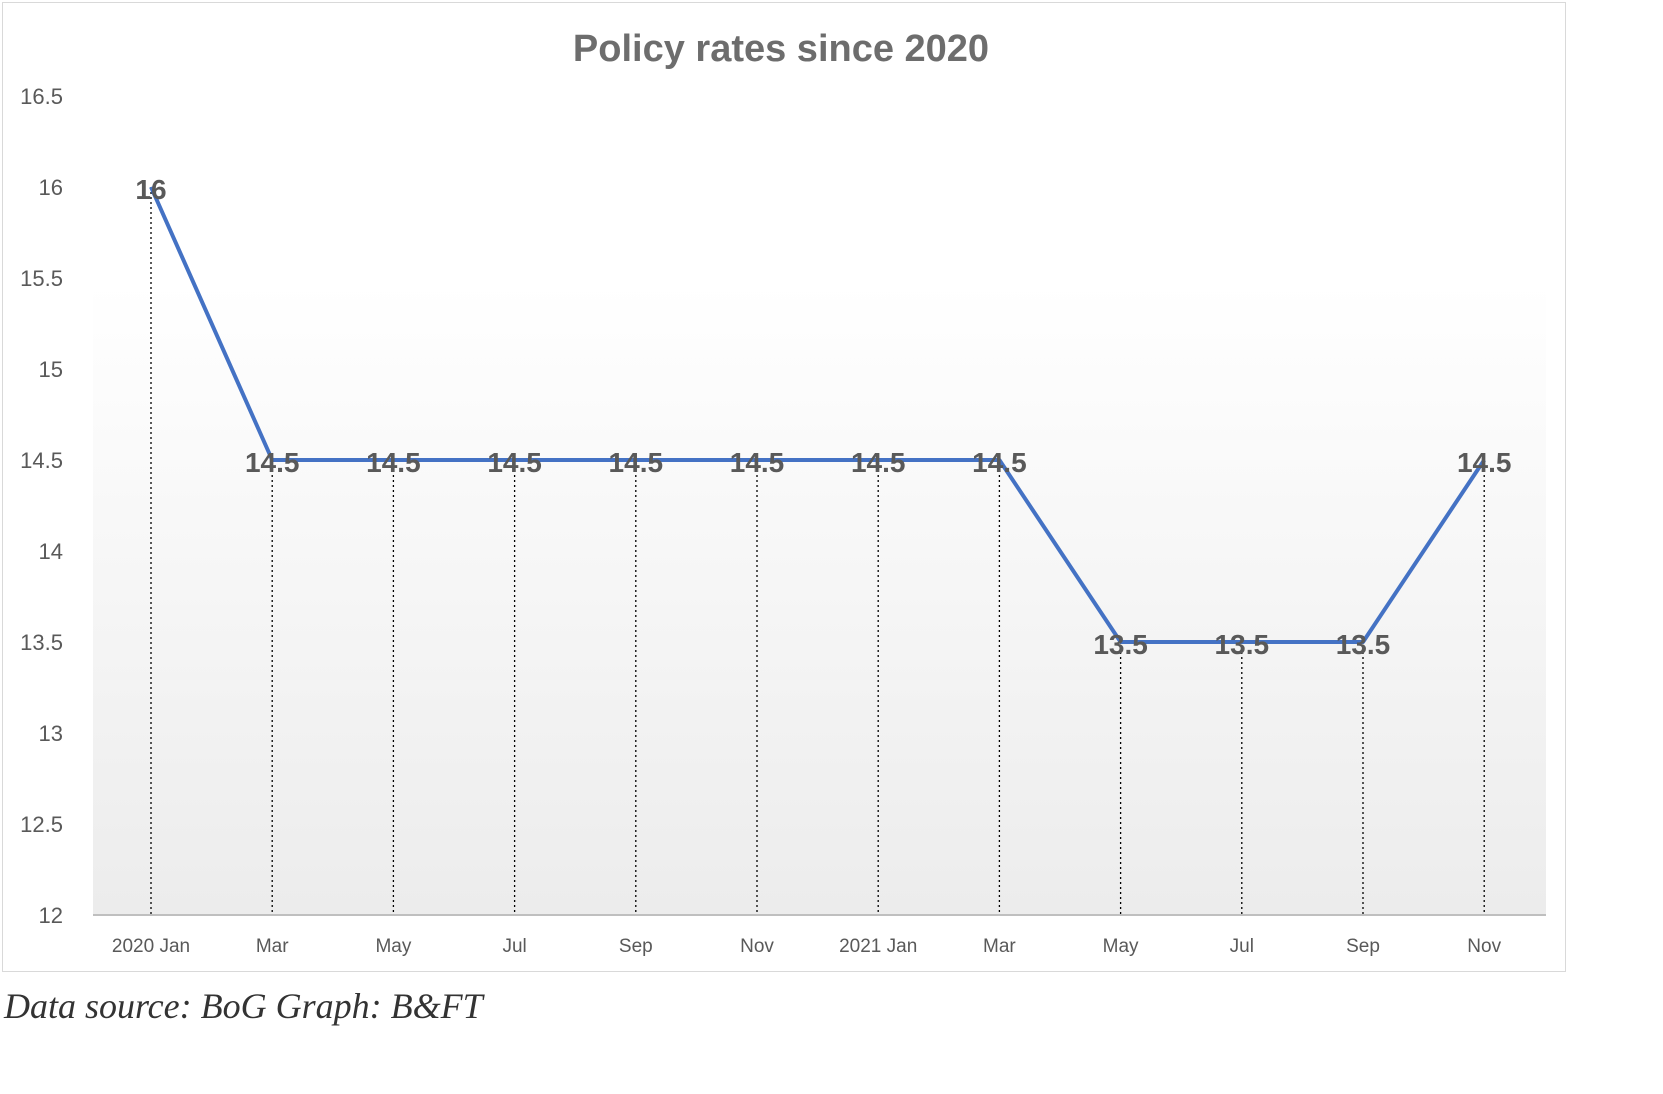  Describe the element at coordinates (243, 1006) in the screenshot. I see `source-note: Data source: BoG Graph: B&FT` at that location.